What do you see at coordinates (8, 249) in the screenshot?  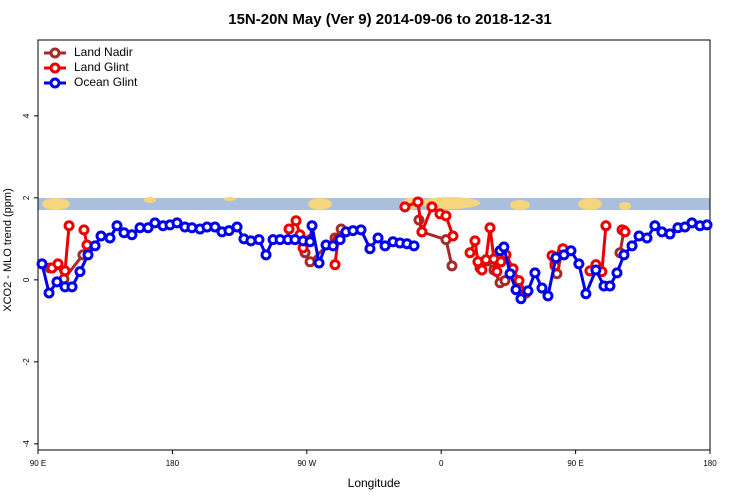 I see `y-axis-label: XCO2 - MLO trend (ppm)` at bounding box center [8, 249].